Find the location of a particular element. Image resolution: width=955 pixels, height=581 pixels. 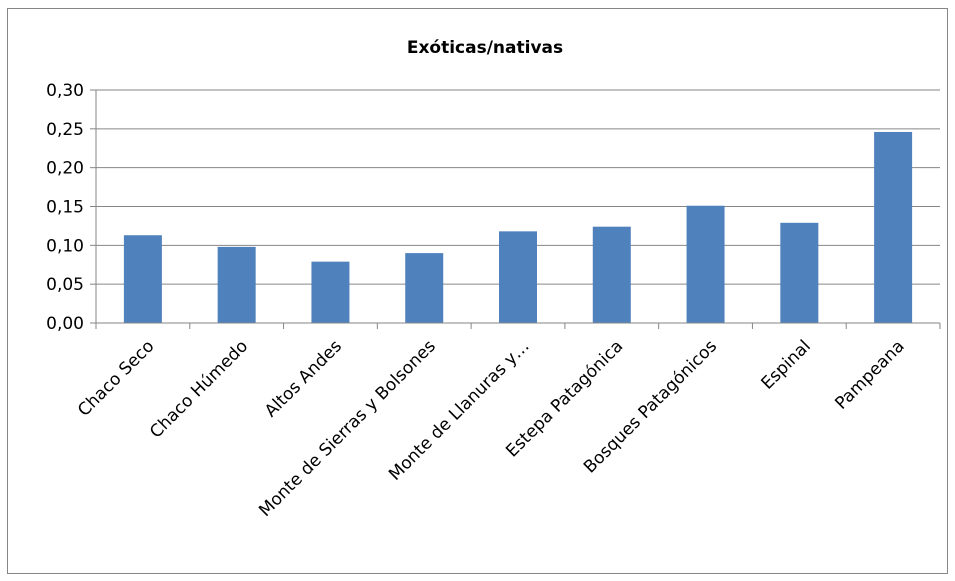

x-category-label: Chaco Húmedo is located at coordinates (199, 389).